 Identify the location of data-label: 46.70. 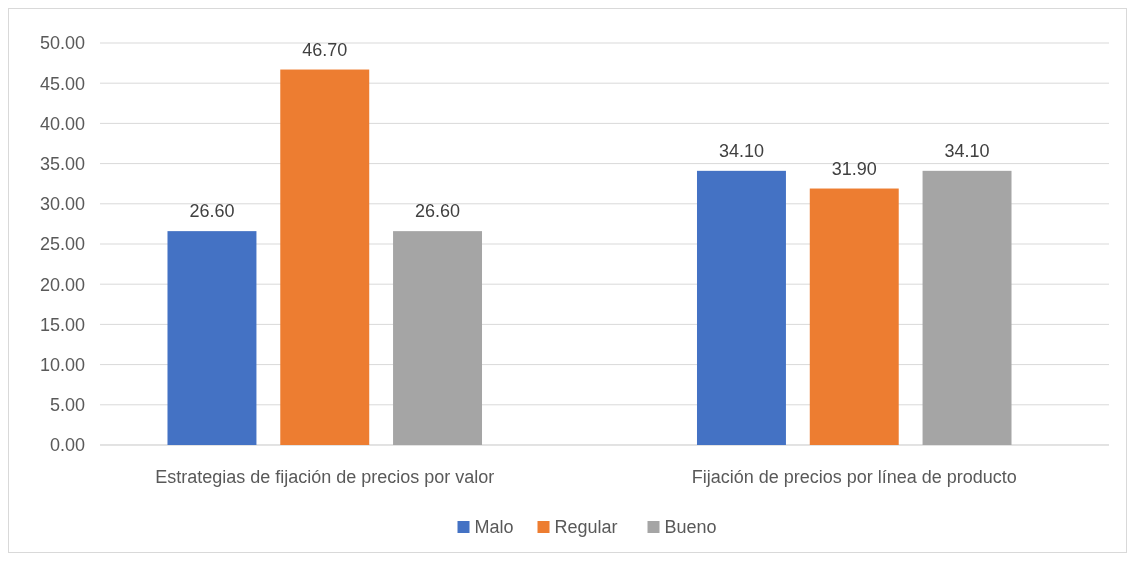
(325, 49).